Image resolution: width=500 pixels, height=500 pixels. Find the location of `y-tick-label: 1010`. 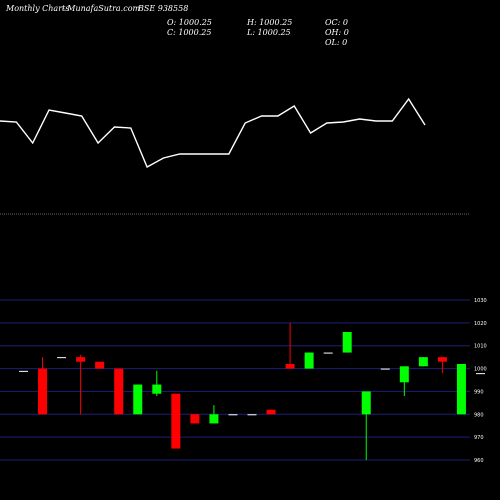

y-tick-label: 1010 is located at coordinates (480, 347).